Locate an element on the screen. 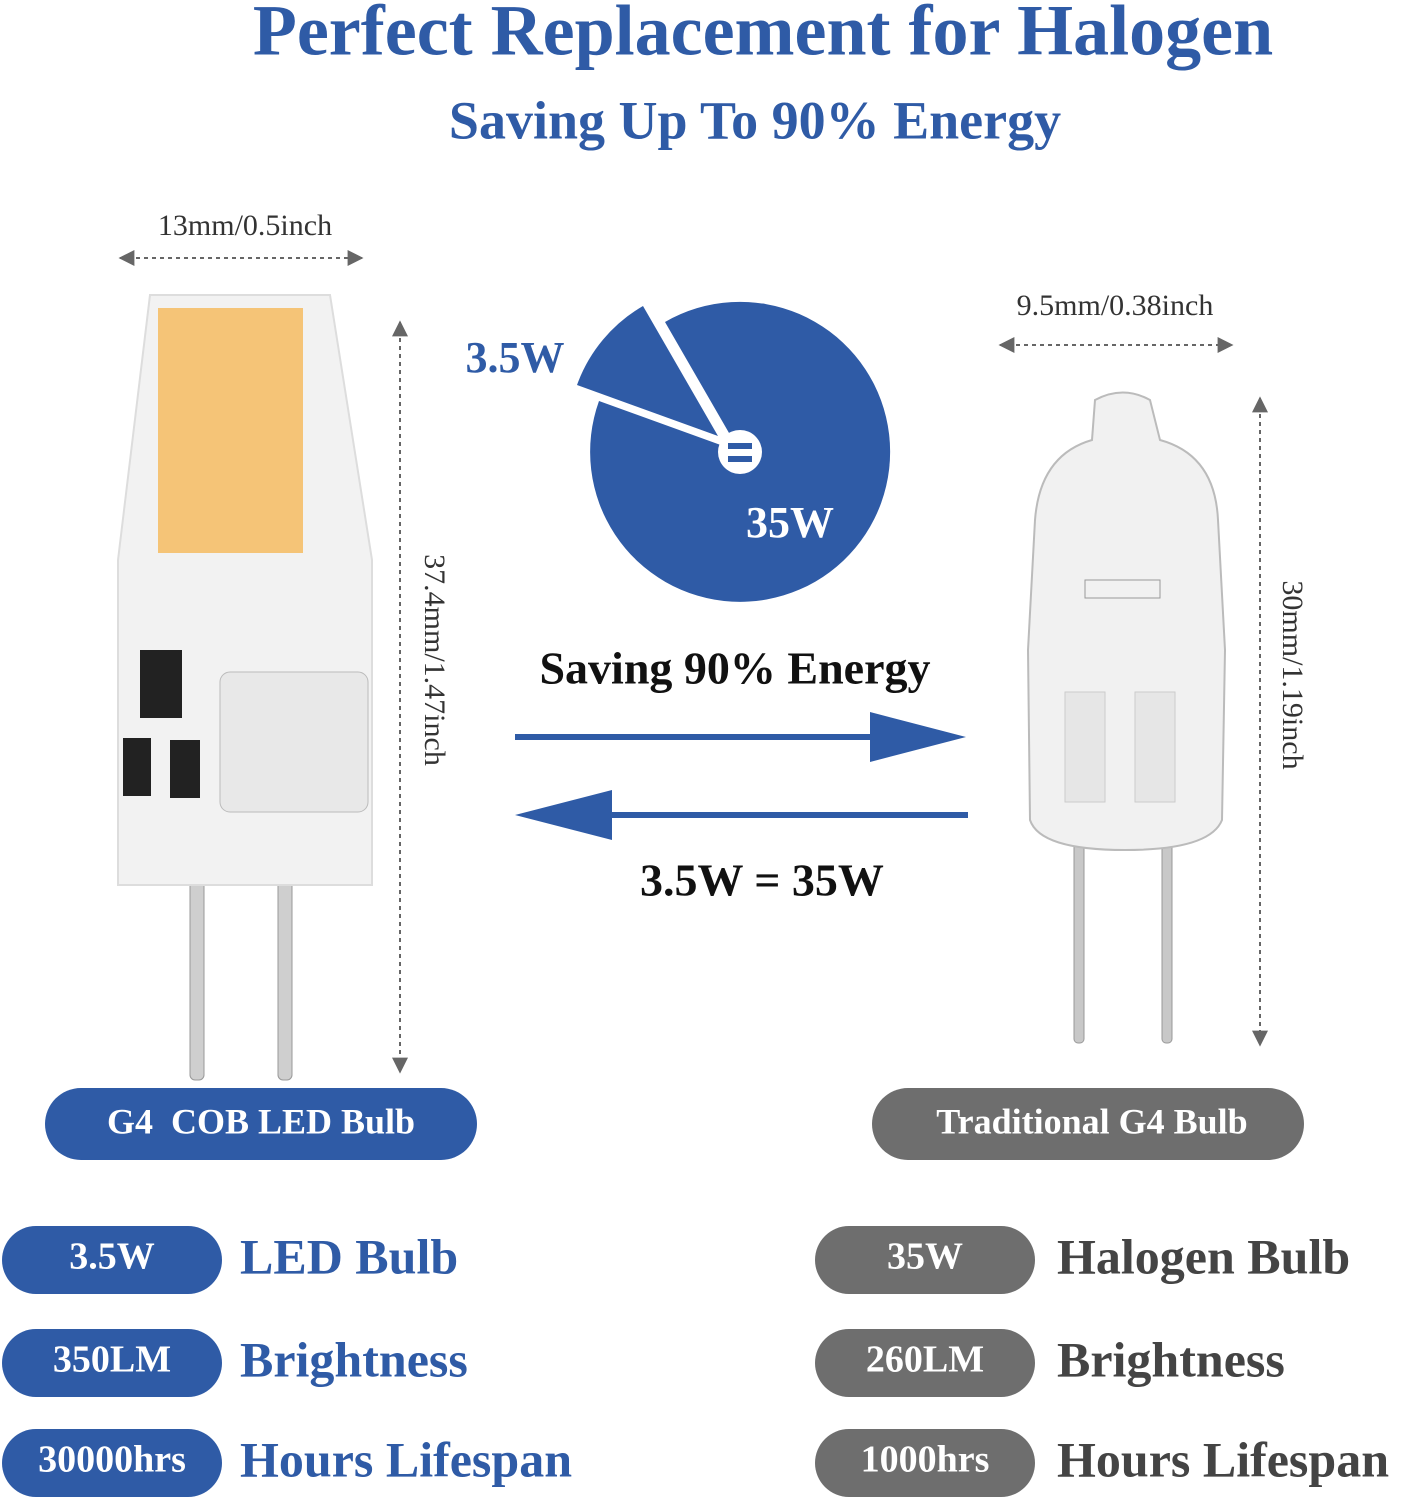 Image resolution: width=1421 pixels, height=1500 pixels. pie-small-label: 3.5W is located at coordinates (515, 357).